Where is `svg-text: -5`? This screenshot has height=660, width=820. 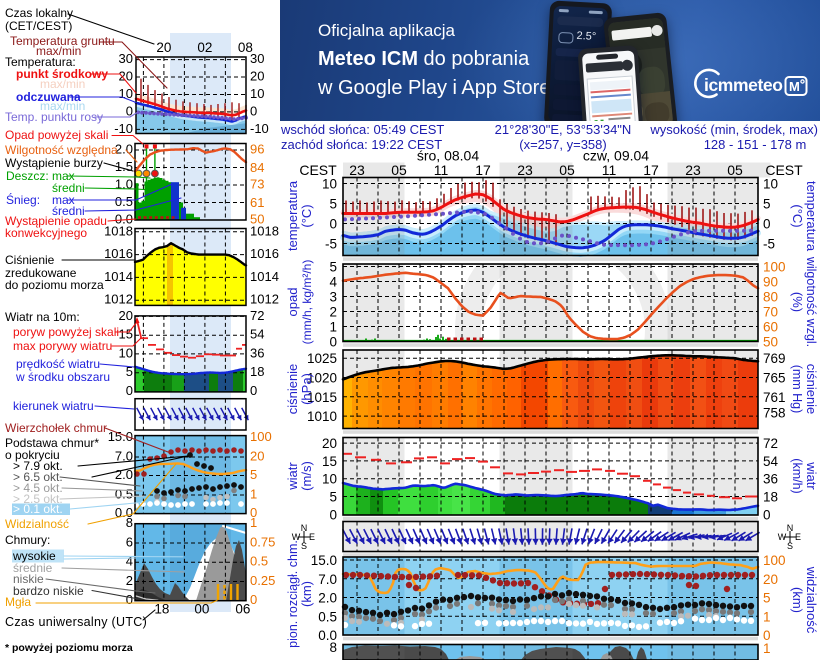
svg-text: -5 is located at coordinates (331, 244).